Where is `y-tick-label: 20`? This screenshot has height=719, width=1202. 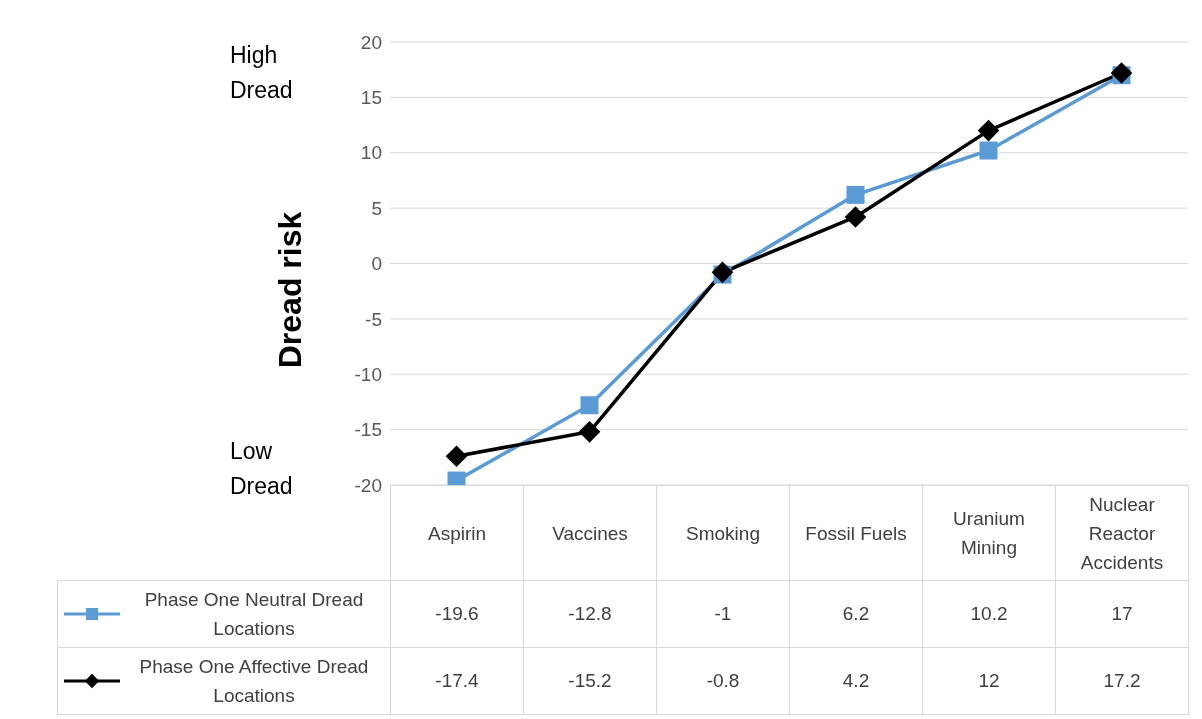
y-tick-label: 20 is located at coordinates (371, 42).